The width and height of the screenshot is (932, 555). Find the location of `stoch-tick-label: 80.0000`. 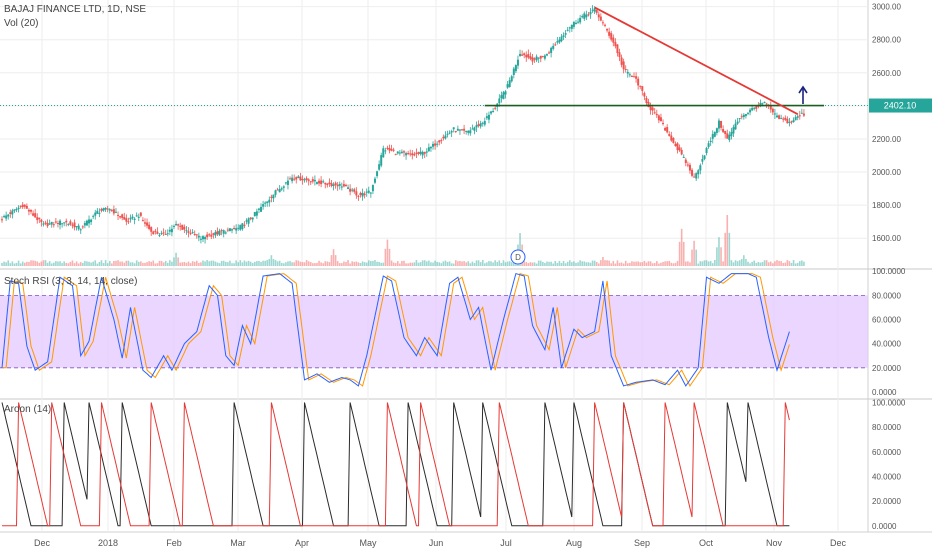

stoch-tick-label: 80.0000 is located at coordinates (886, 295).